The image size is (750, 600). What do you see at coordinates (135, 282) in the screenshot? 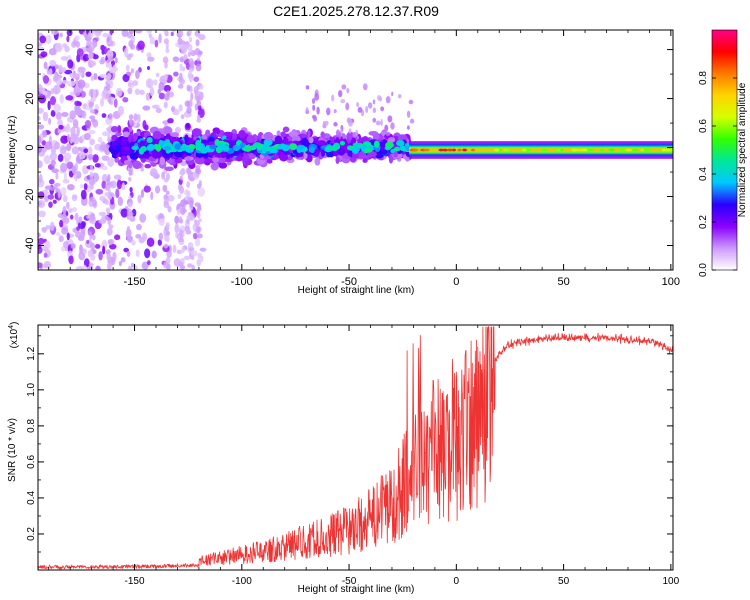
I see `spectrogram-x-tick-label: -150` at bounding box center [135, 282].